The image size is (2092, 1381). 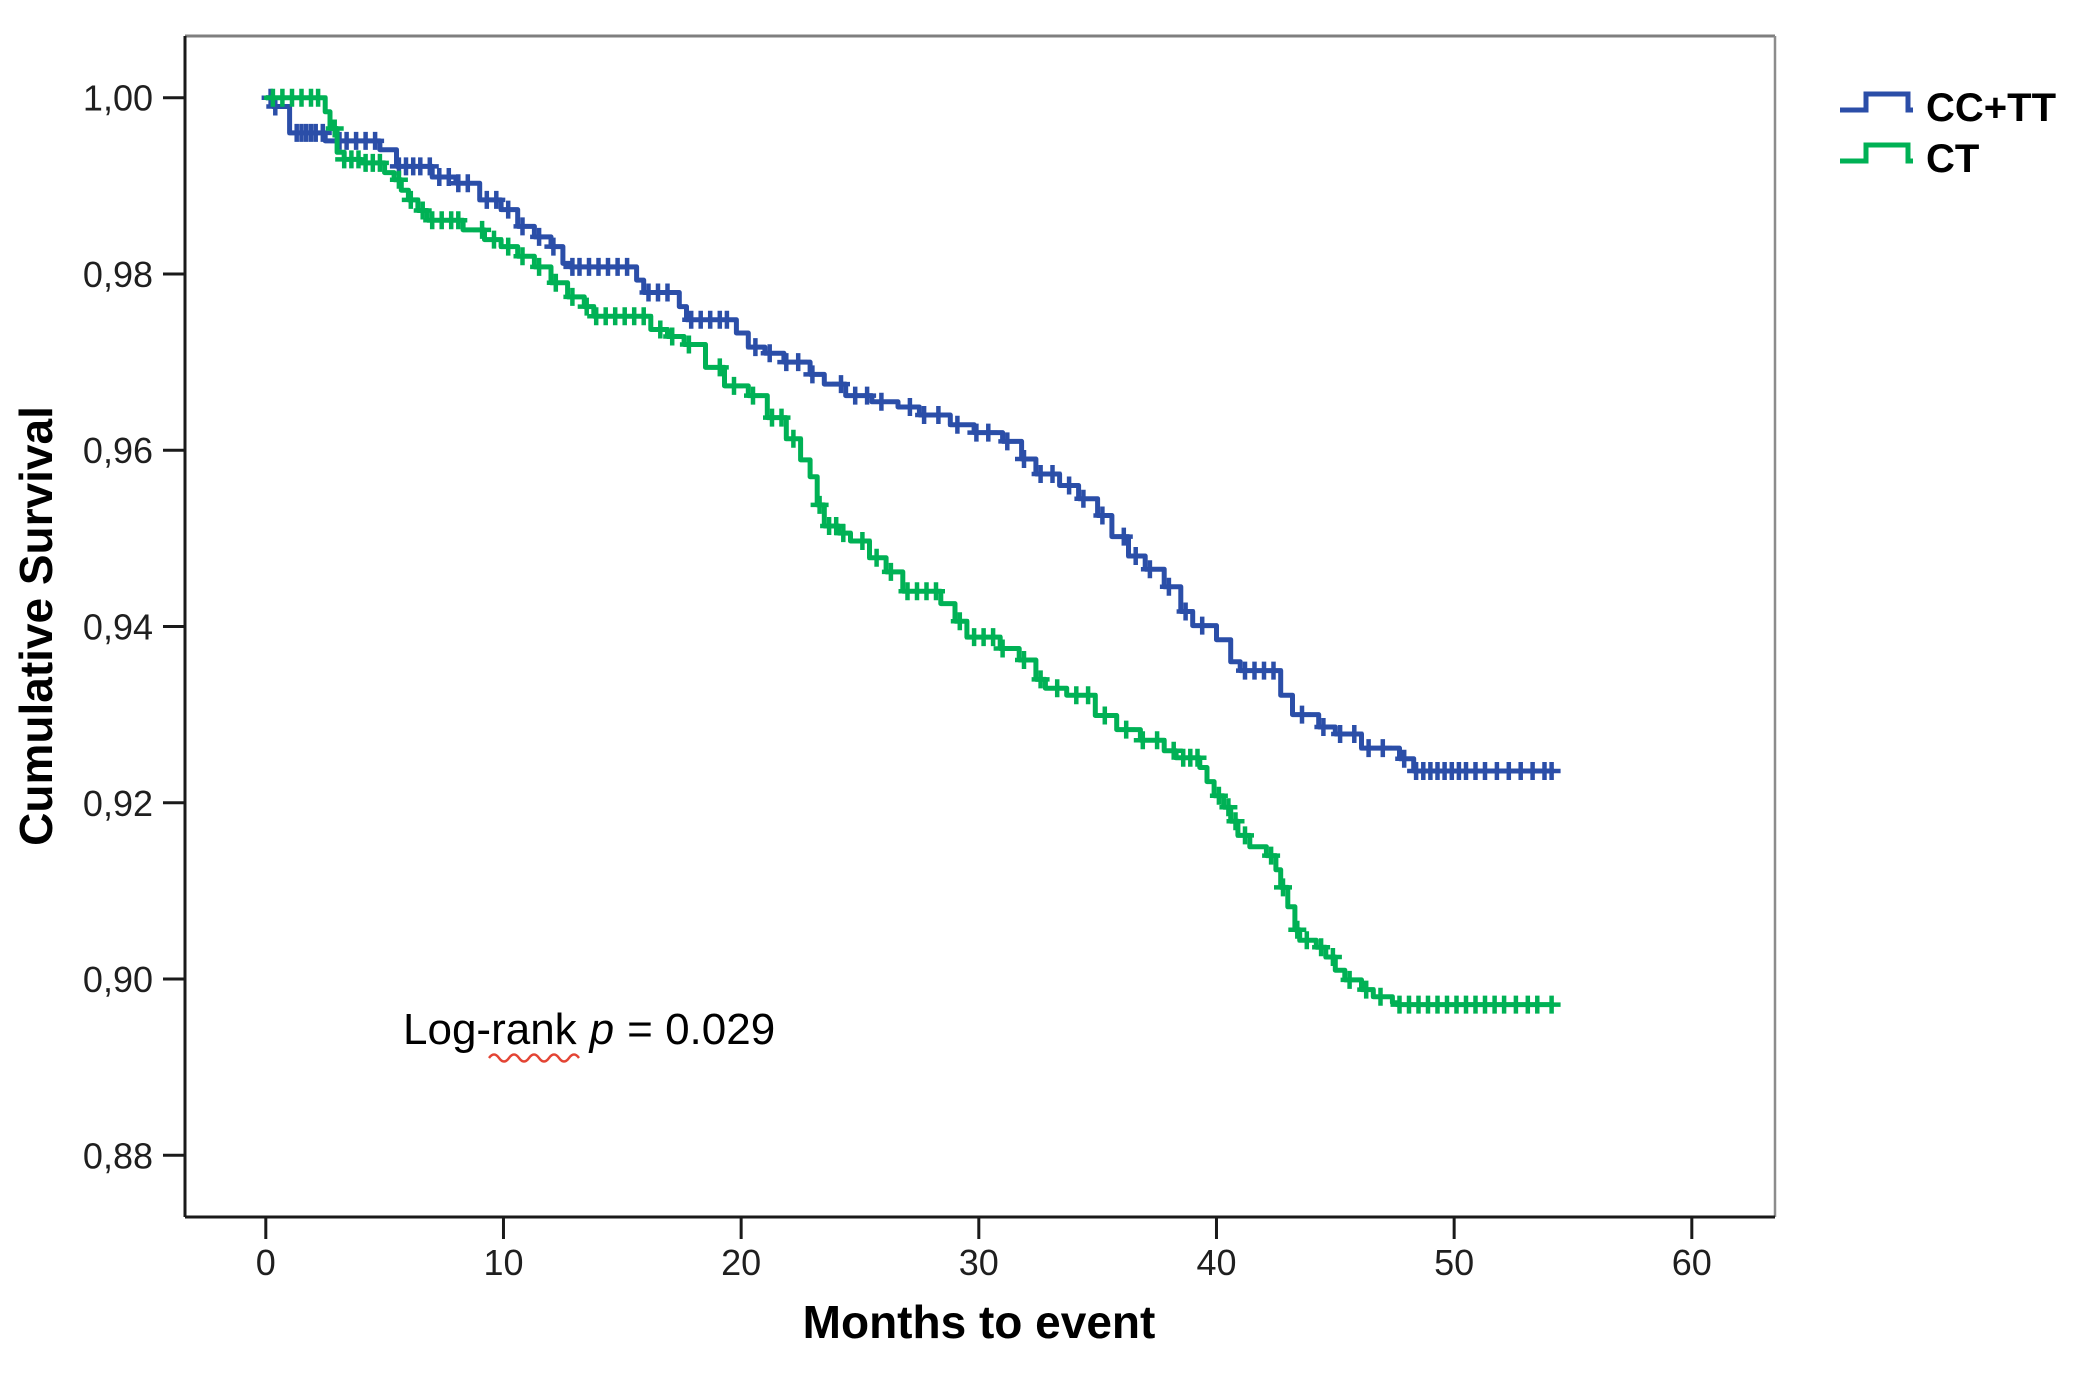 I want to click on logrank-text: Log-rank p = 0.029, so click(x=589, y=1029).